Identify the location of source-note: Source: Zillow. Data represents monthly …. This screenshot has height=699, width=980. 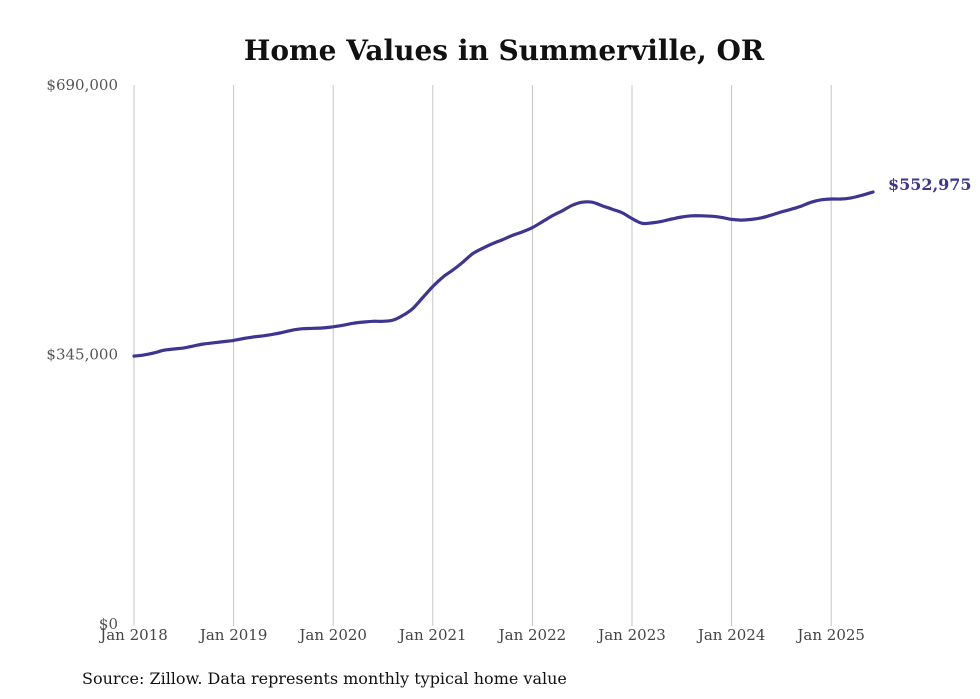
(324, 678).